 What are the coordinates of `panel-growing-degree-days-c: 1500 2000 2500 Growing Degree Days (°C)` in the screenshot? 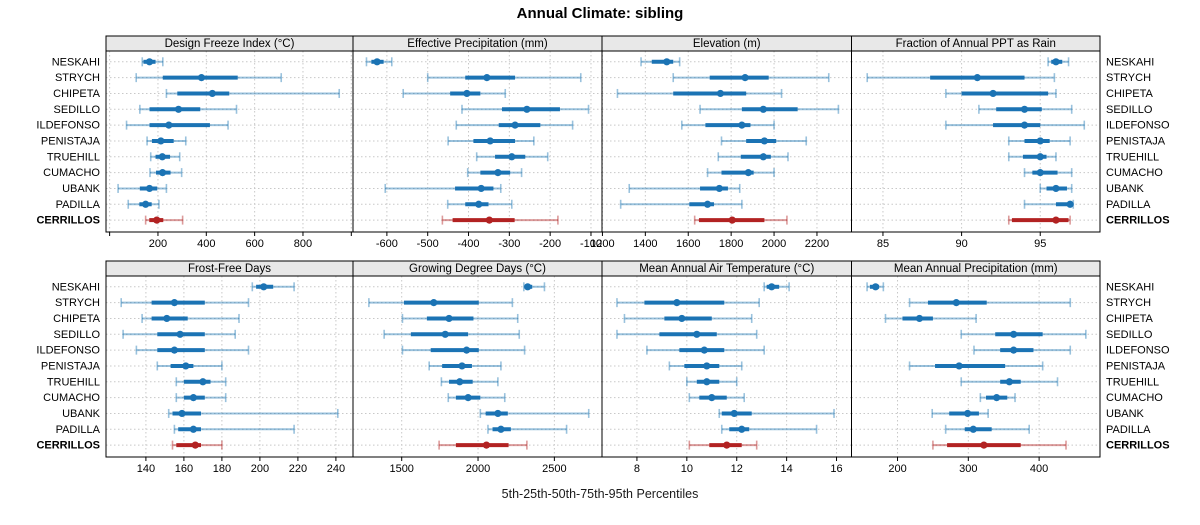 It's located at (477, 367).